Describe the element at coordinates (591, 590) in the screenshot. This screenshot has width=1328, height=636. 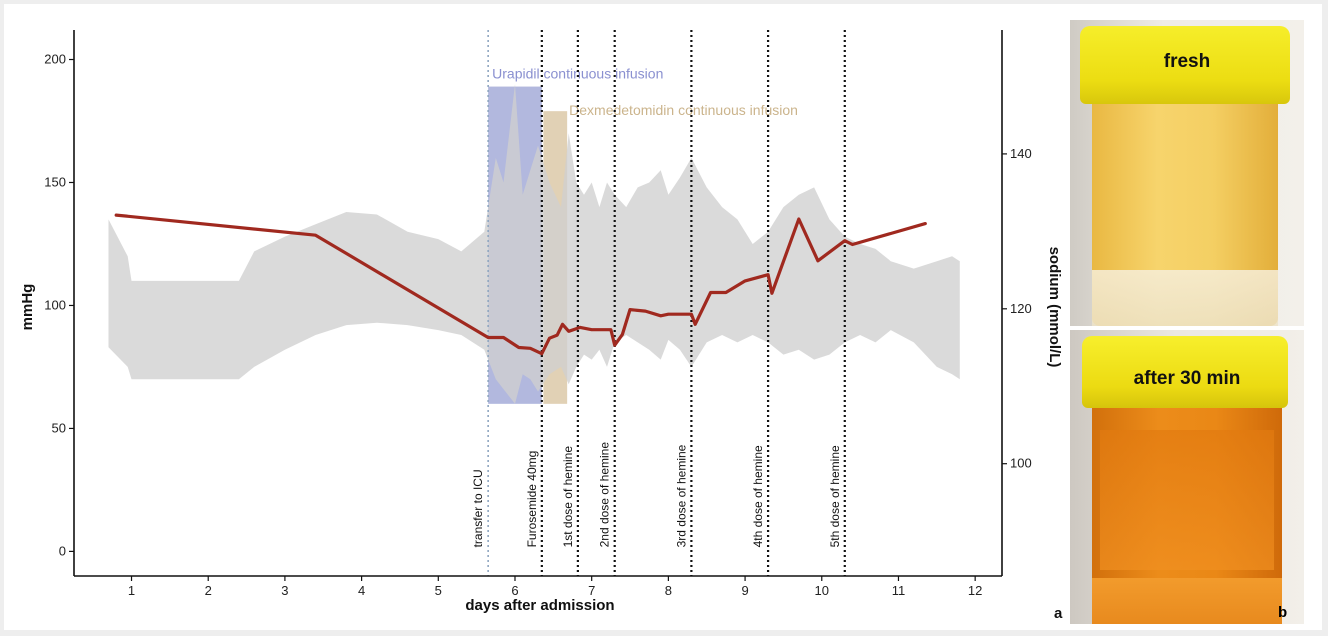
I see `x-tick-label: 7` at that location.